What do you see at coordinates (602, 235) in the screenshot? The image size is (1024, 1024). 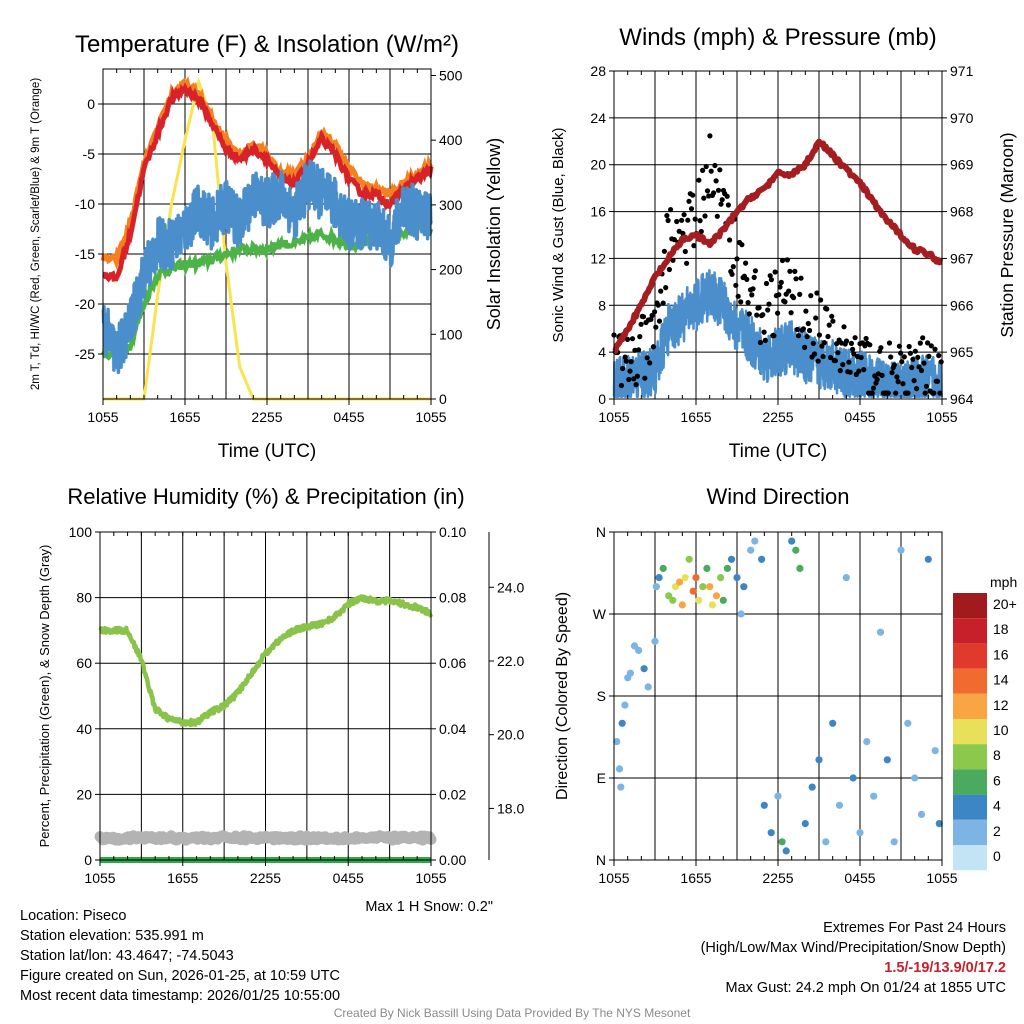 I see `winds-y-ticks: 0 4 8 12 16 20 24 28` at bounding box center [602, 235].